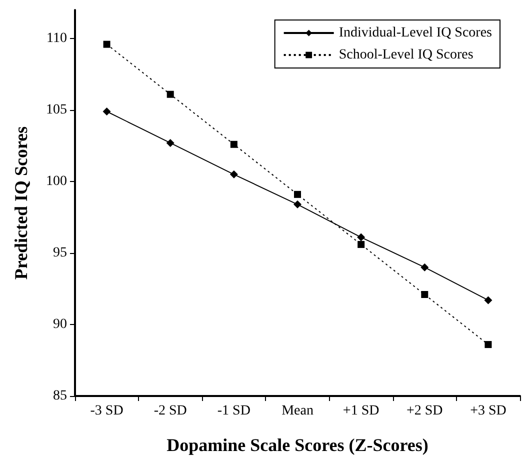 The height and width of the screenshot is (466, 530). Describe the element at coordinates (424, 411) in the screenshot. I see `x-tick-label: +2 SD` at that location.